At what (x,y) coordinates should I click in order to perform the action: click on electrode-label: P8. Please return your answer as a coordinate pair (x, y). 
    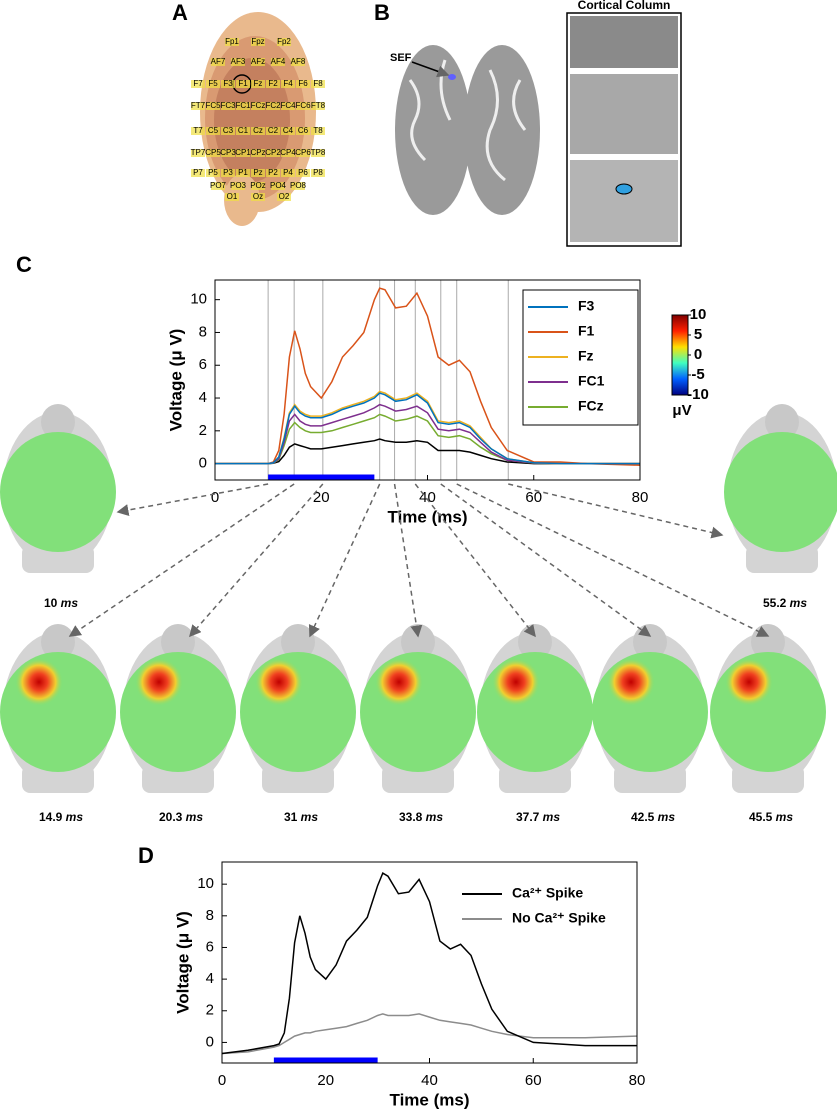
    Looking at the image, I should click on (318, 172).